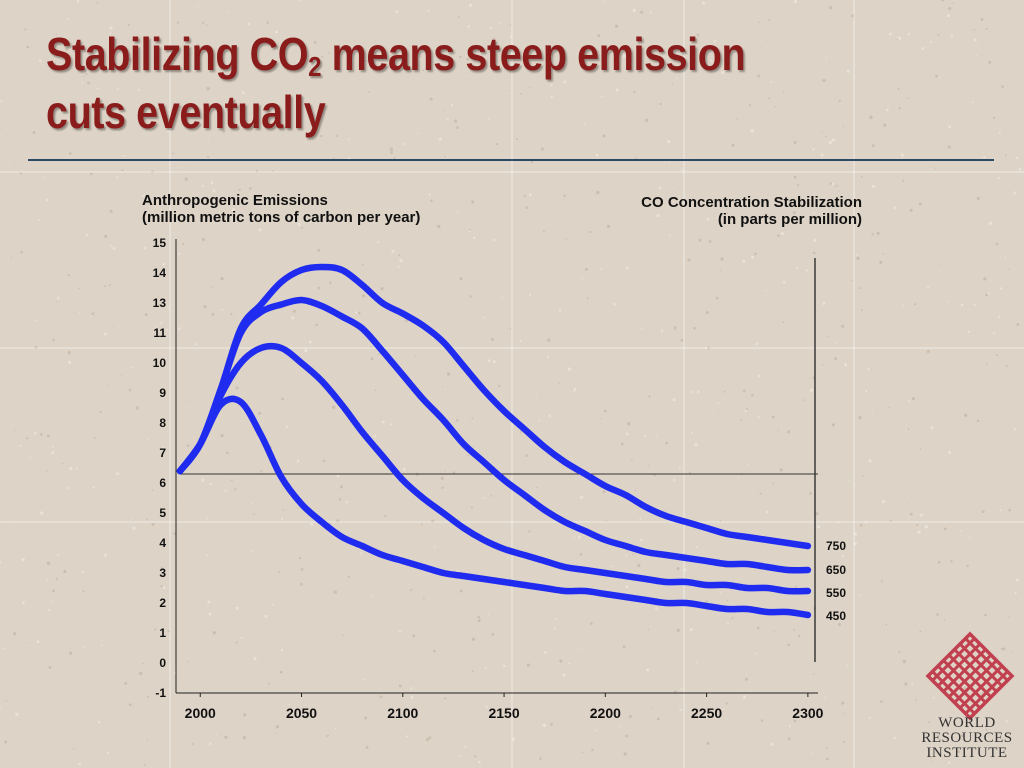 The width and height of the screenshot is (1024, 768). I want to click on x-tick-label: 2050, so click(301, 713).